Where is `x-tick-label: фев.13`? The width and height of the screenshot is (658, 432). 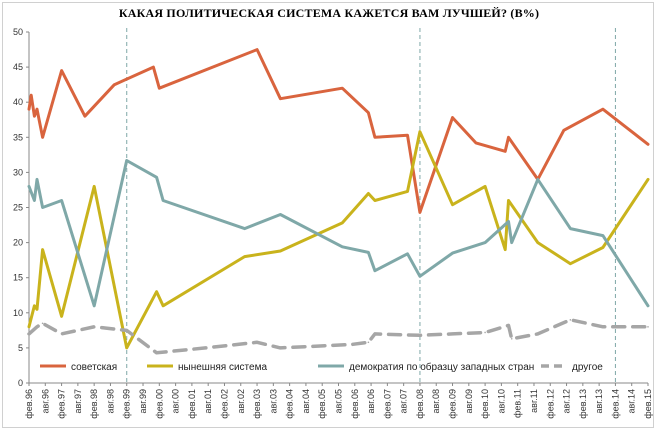
x-tick-label: фев.13 is located at coordinates (583, 404).